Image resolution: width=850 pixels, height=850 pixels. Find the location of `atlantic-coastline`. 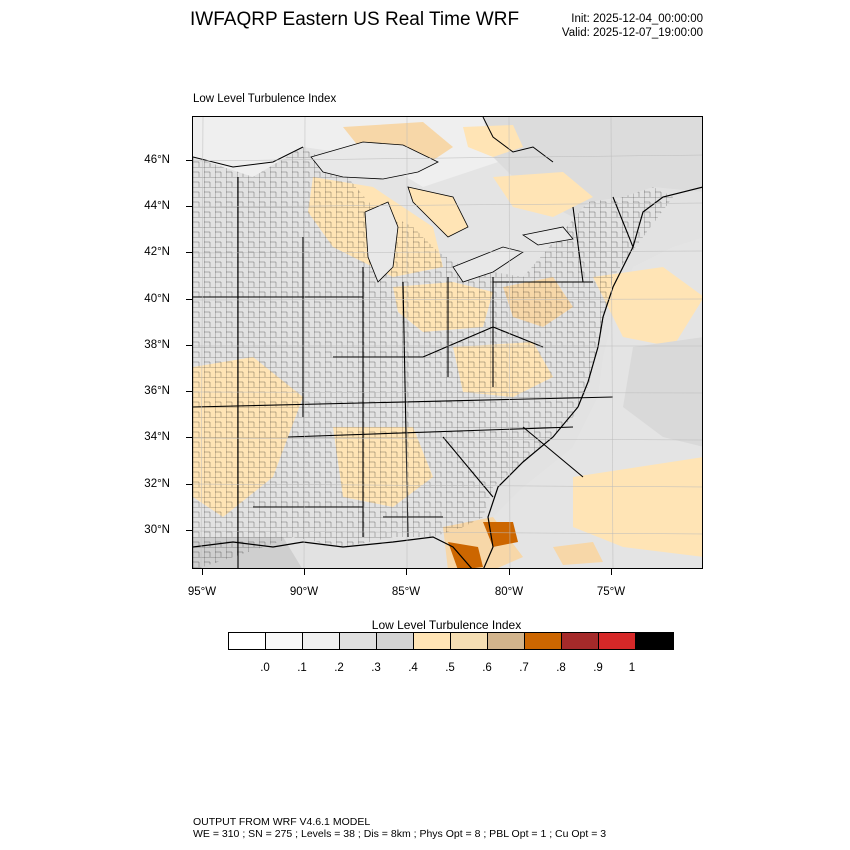

atlantic-coastline is located at coordinates (592, 377).